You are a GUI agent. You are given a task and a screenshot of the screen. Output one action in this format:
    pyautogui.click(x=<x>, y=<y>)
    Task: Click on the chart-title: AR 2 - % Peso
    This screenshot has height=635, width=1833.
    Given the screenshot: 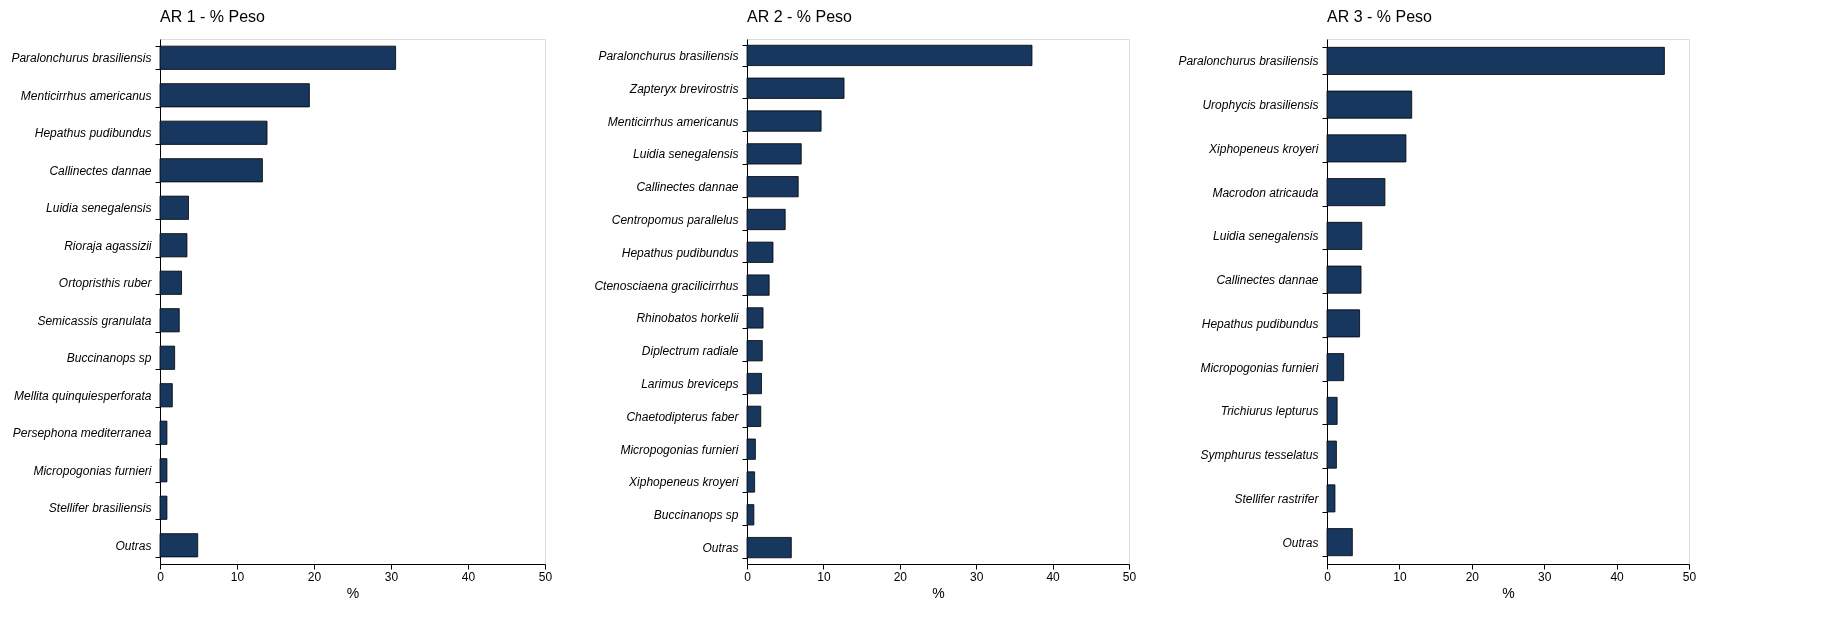 What is the action you would take?
    pyautogui.click(x=800, y=16)
    